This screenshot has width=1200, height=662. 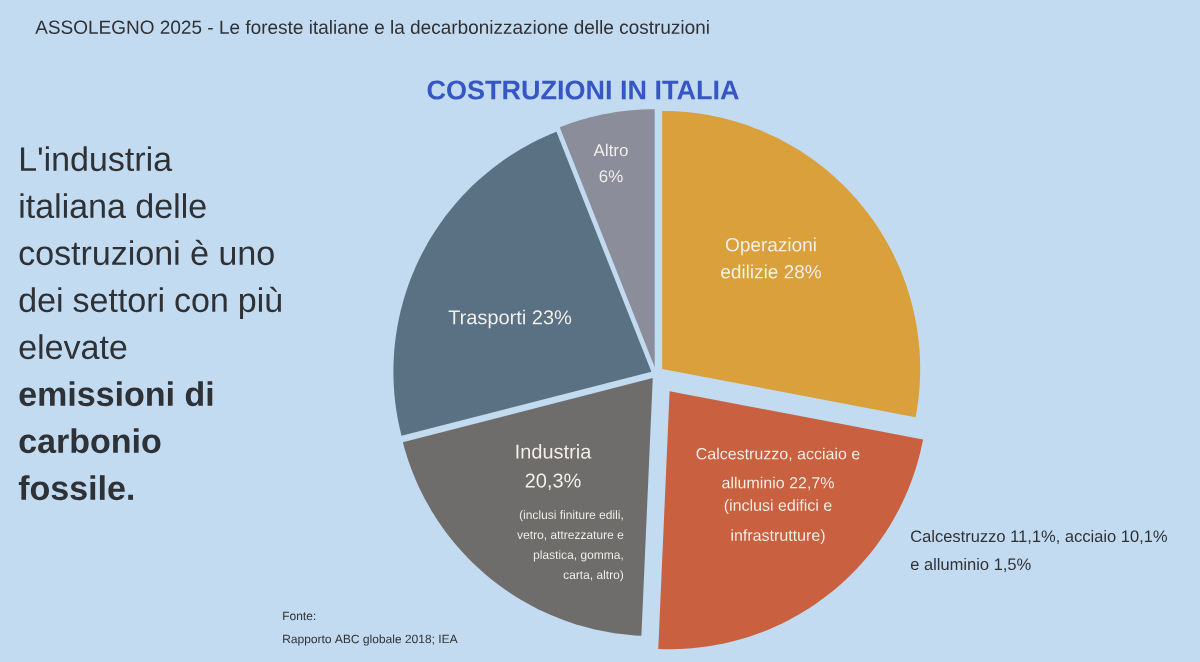 What do you see at coordinates (370, 640) in the screenshot?
I see `text: Rapporto ABC globale 2018; IEA` at bounding box center [370, 640].